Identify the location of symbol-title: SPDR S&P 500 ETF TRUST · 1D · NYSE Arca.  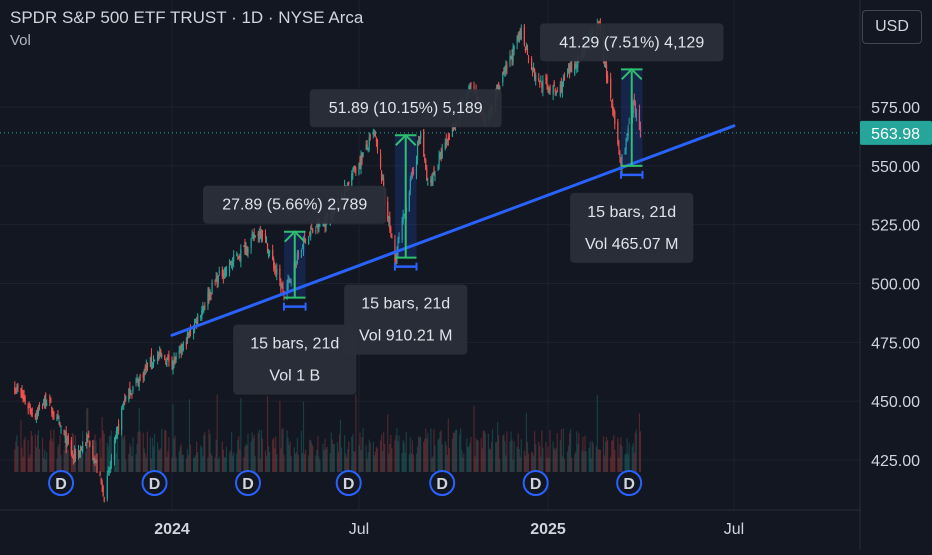
(187, 17).